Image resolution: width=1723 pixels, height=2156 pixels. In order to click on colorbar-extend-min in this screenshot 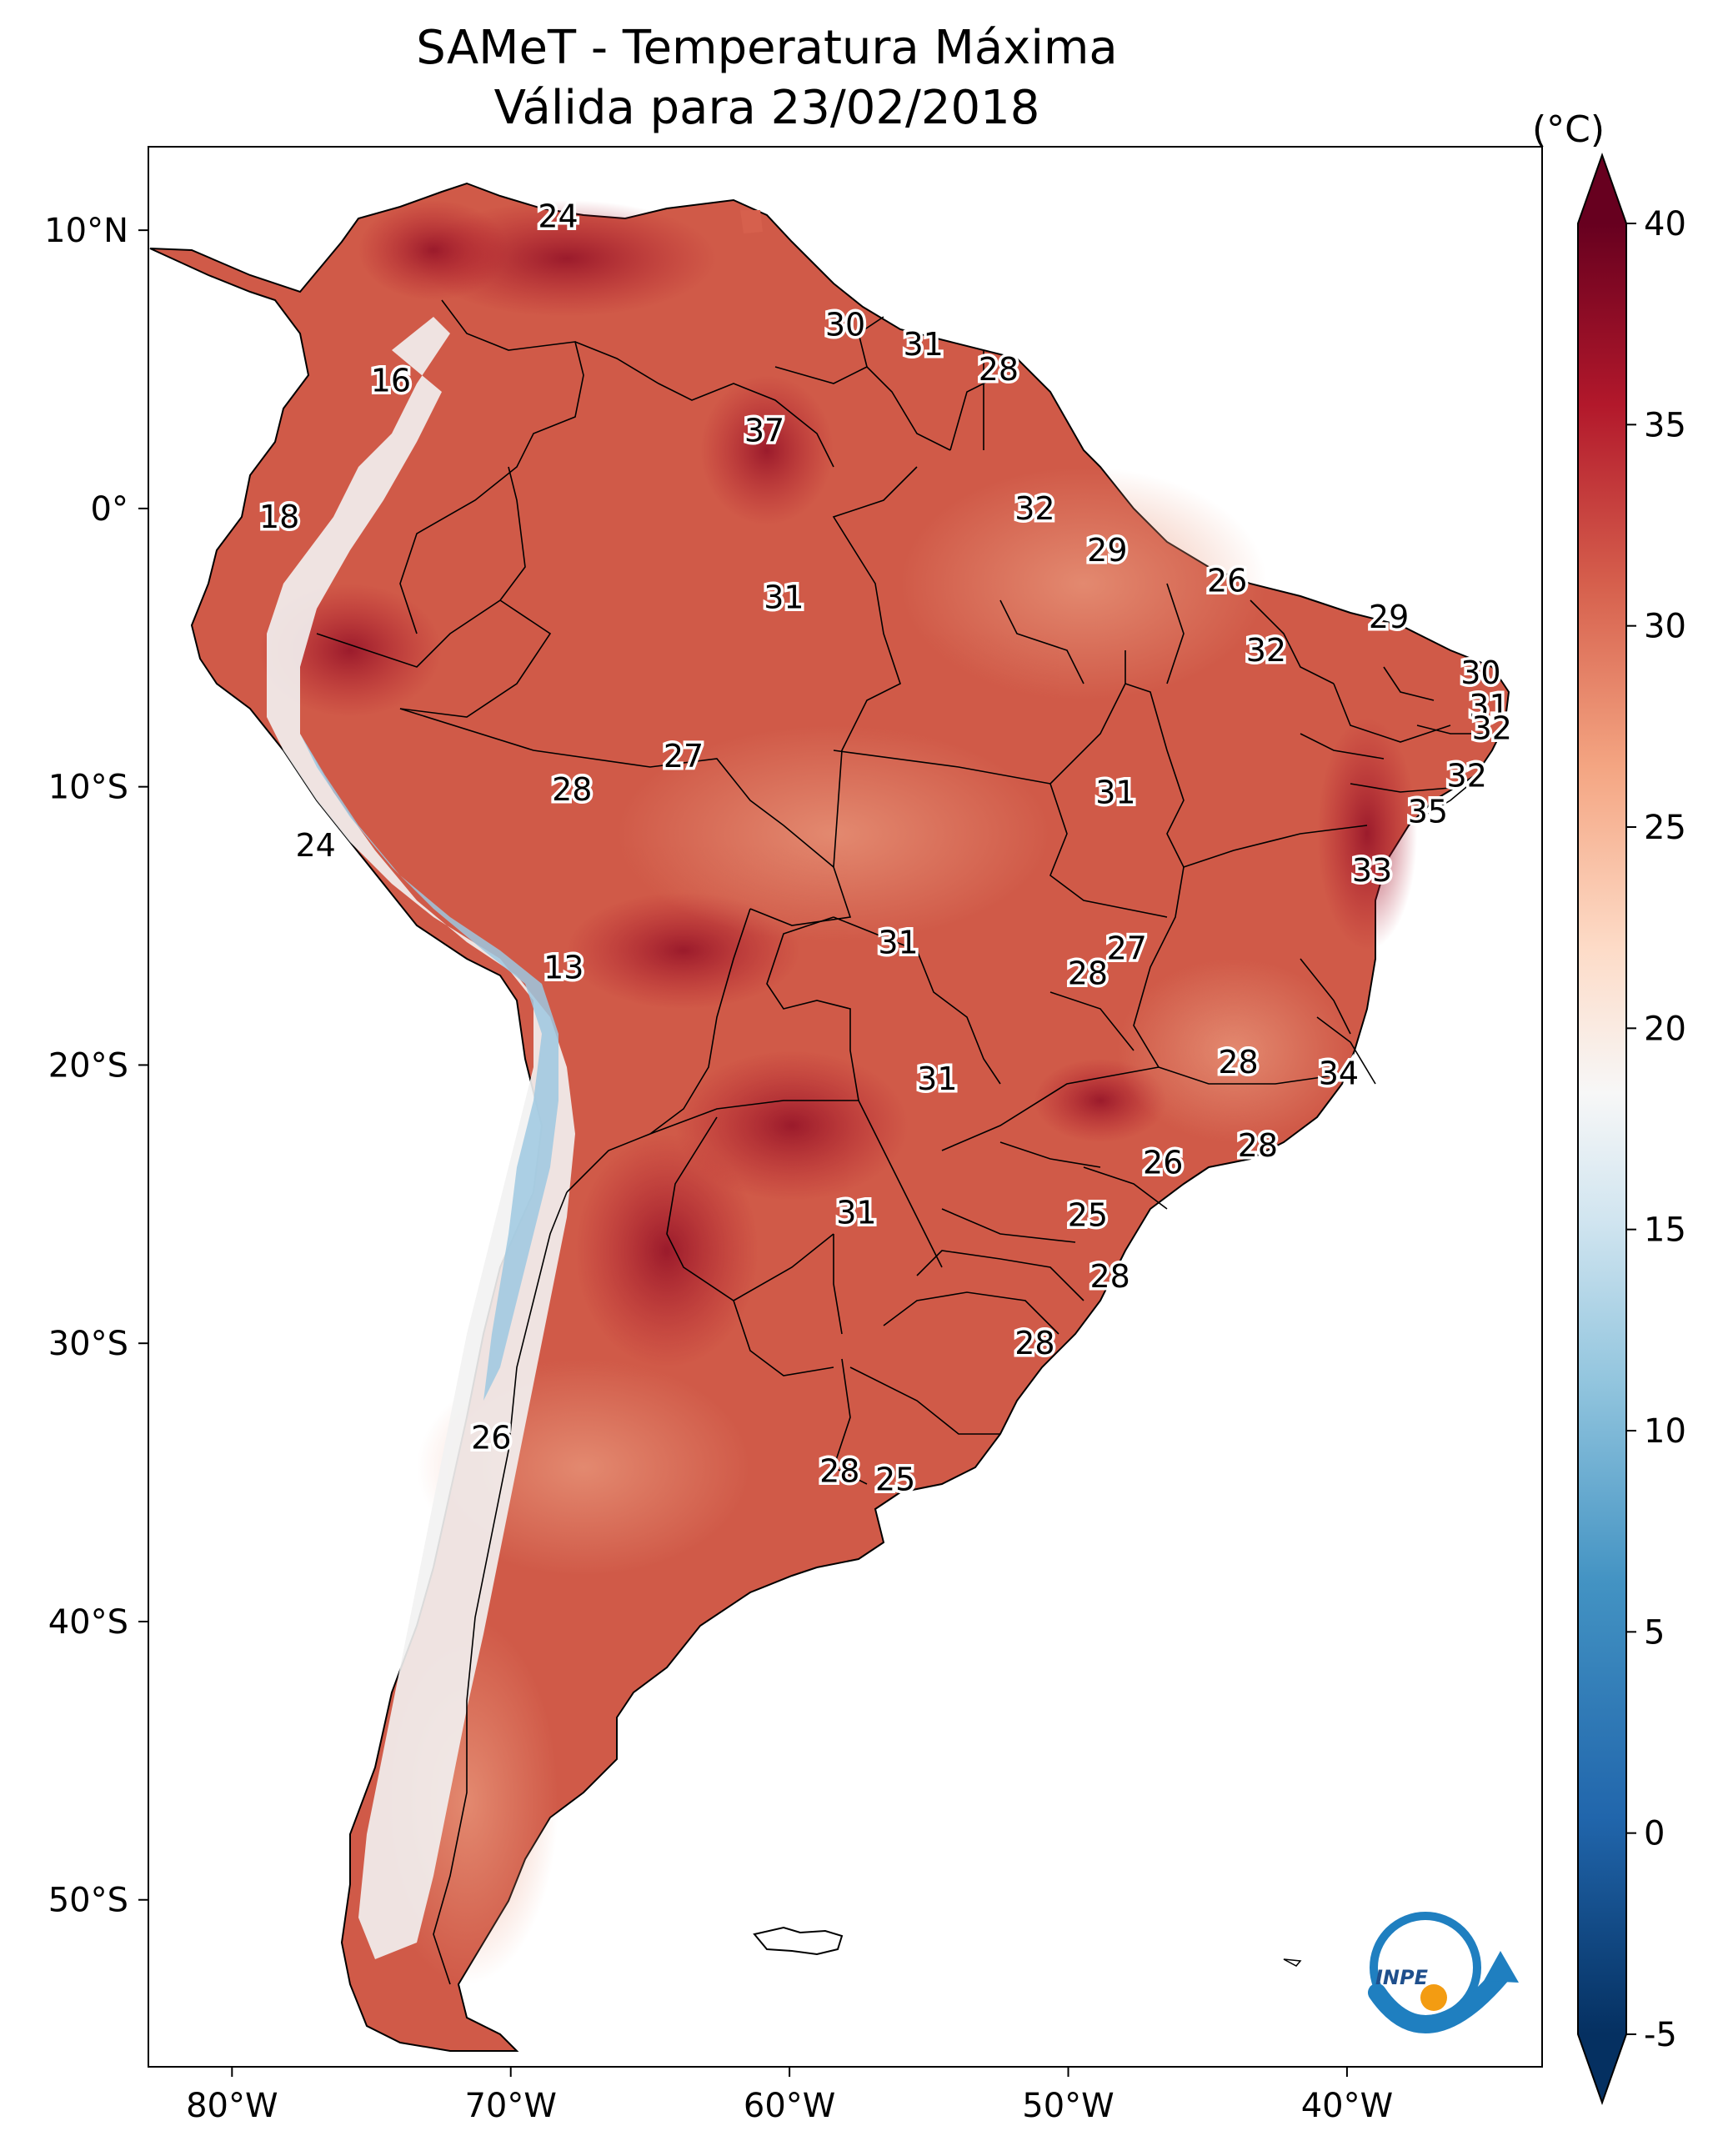, I will do `click(1602, 2068)`.